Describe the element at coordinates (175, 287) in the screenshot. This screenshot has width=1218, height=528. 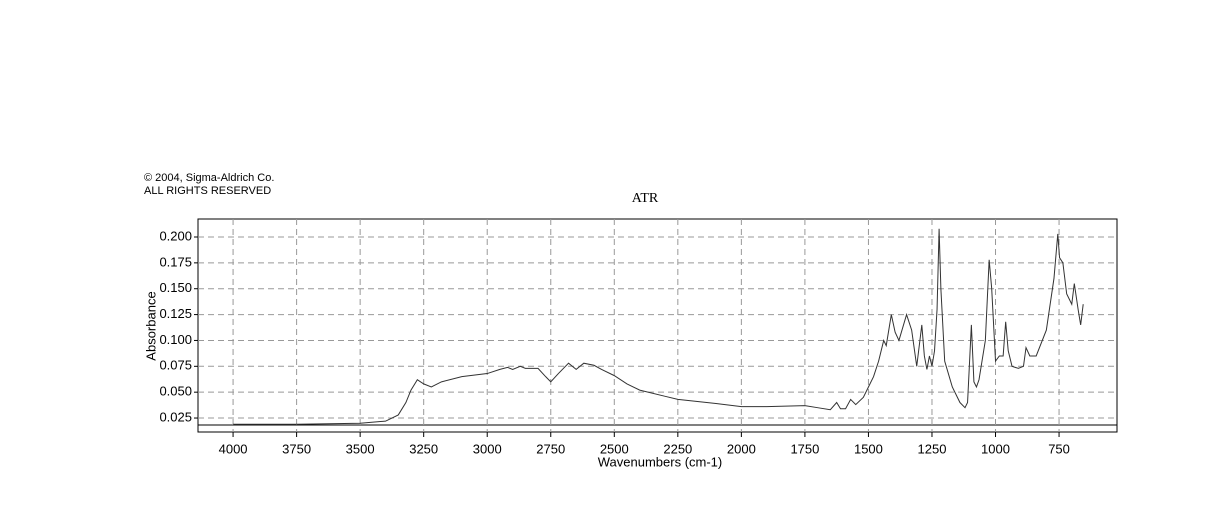
I see `y-tick-label: 0.150` at that location.